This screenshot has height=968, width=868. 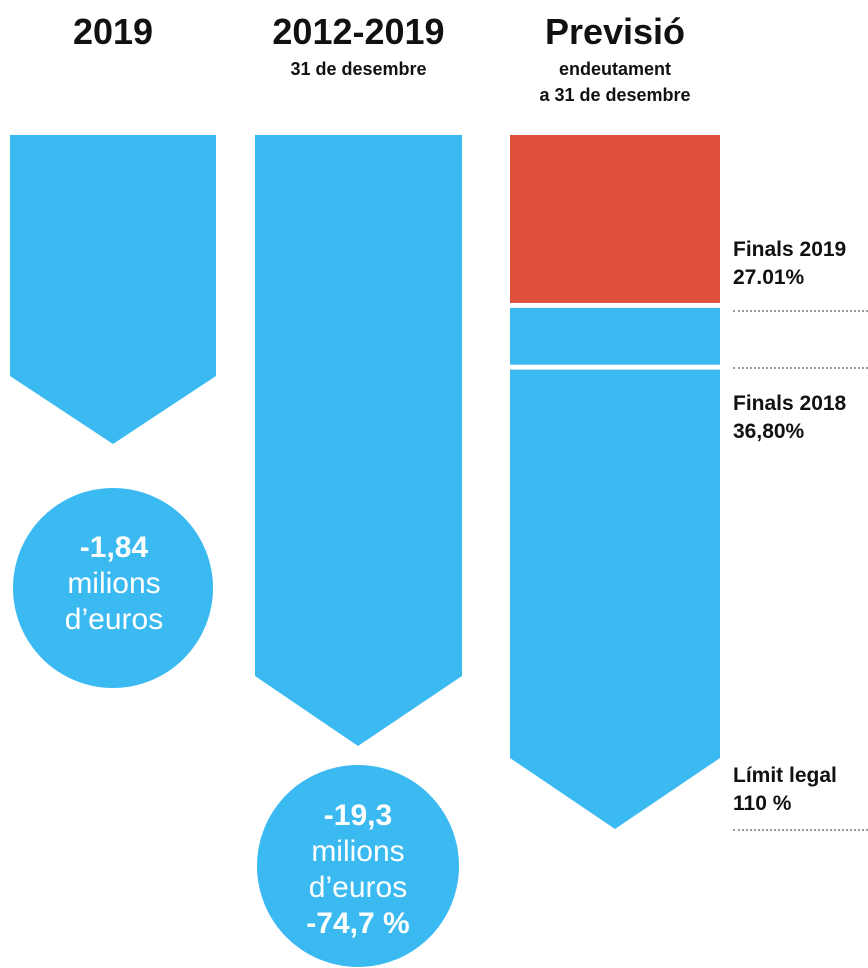 I want to click on circle-2-unit-line-1: milions, so click(x=358, y=851).